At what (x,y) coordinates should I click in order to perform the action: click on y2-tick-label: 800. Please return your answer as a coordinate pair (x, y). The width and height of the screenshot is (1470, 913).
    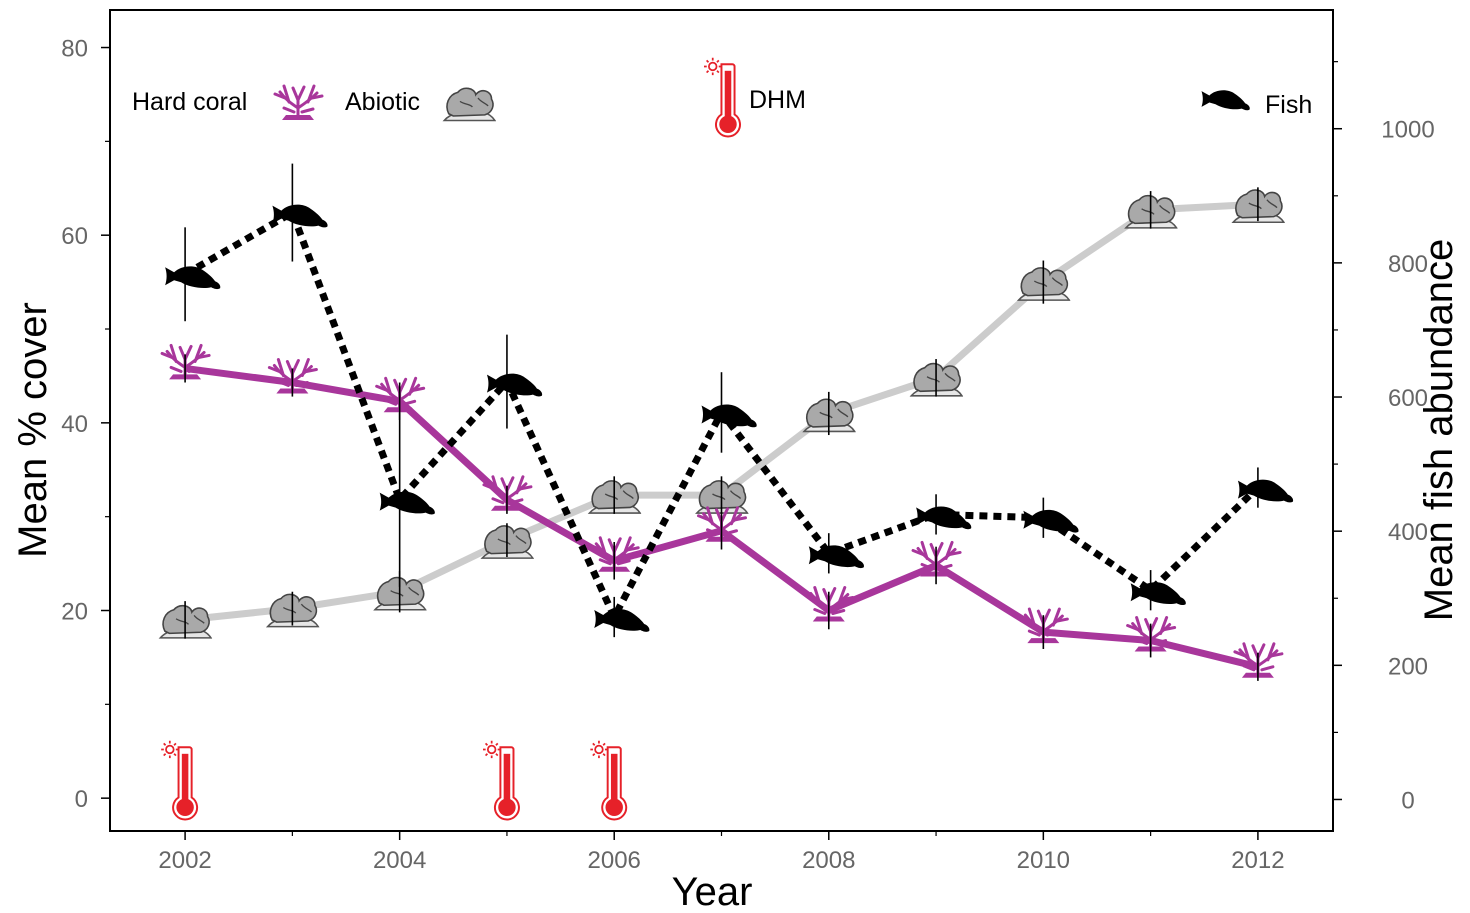
    Looking at the image, I should click on (1408, 264).